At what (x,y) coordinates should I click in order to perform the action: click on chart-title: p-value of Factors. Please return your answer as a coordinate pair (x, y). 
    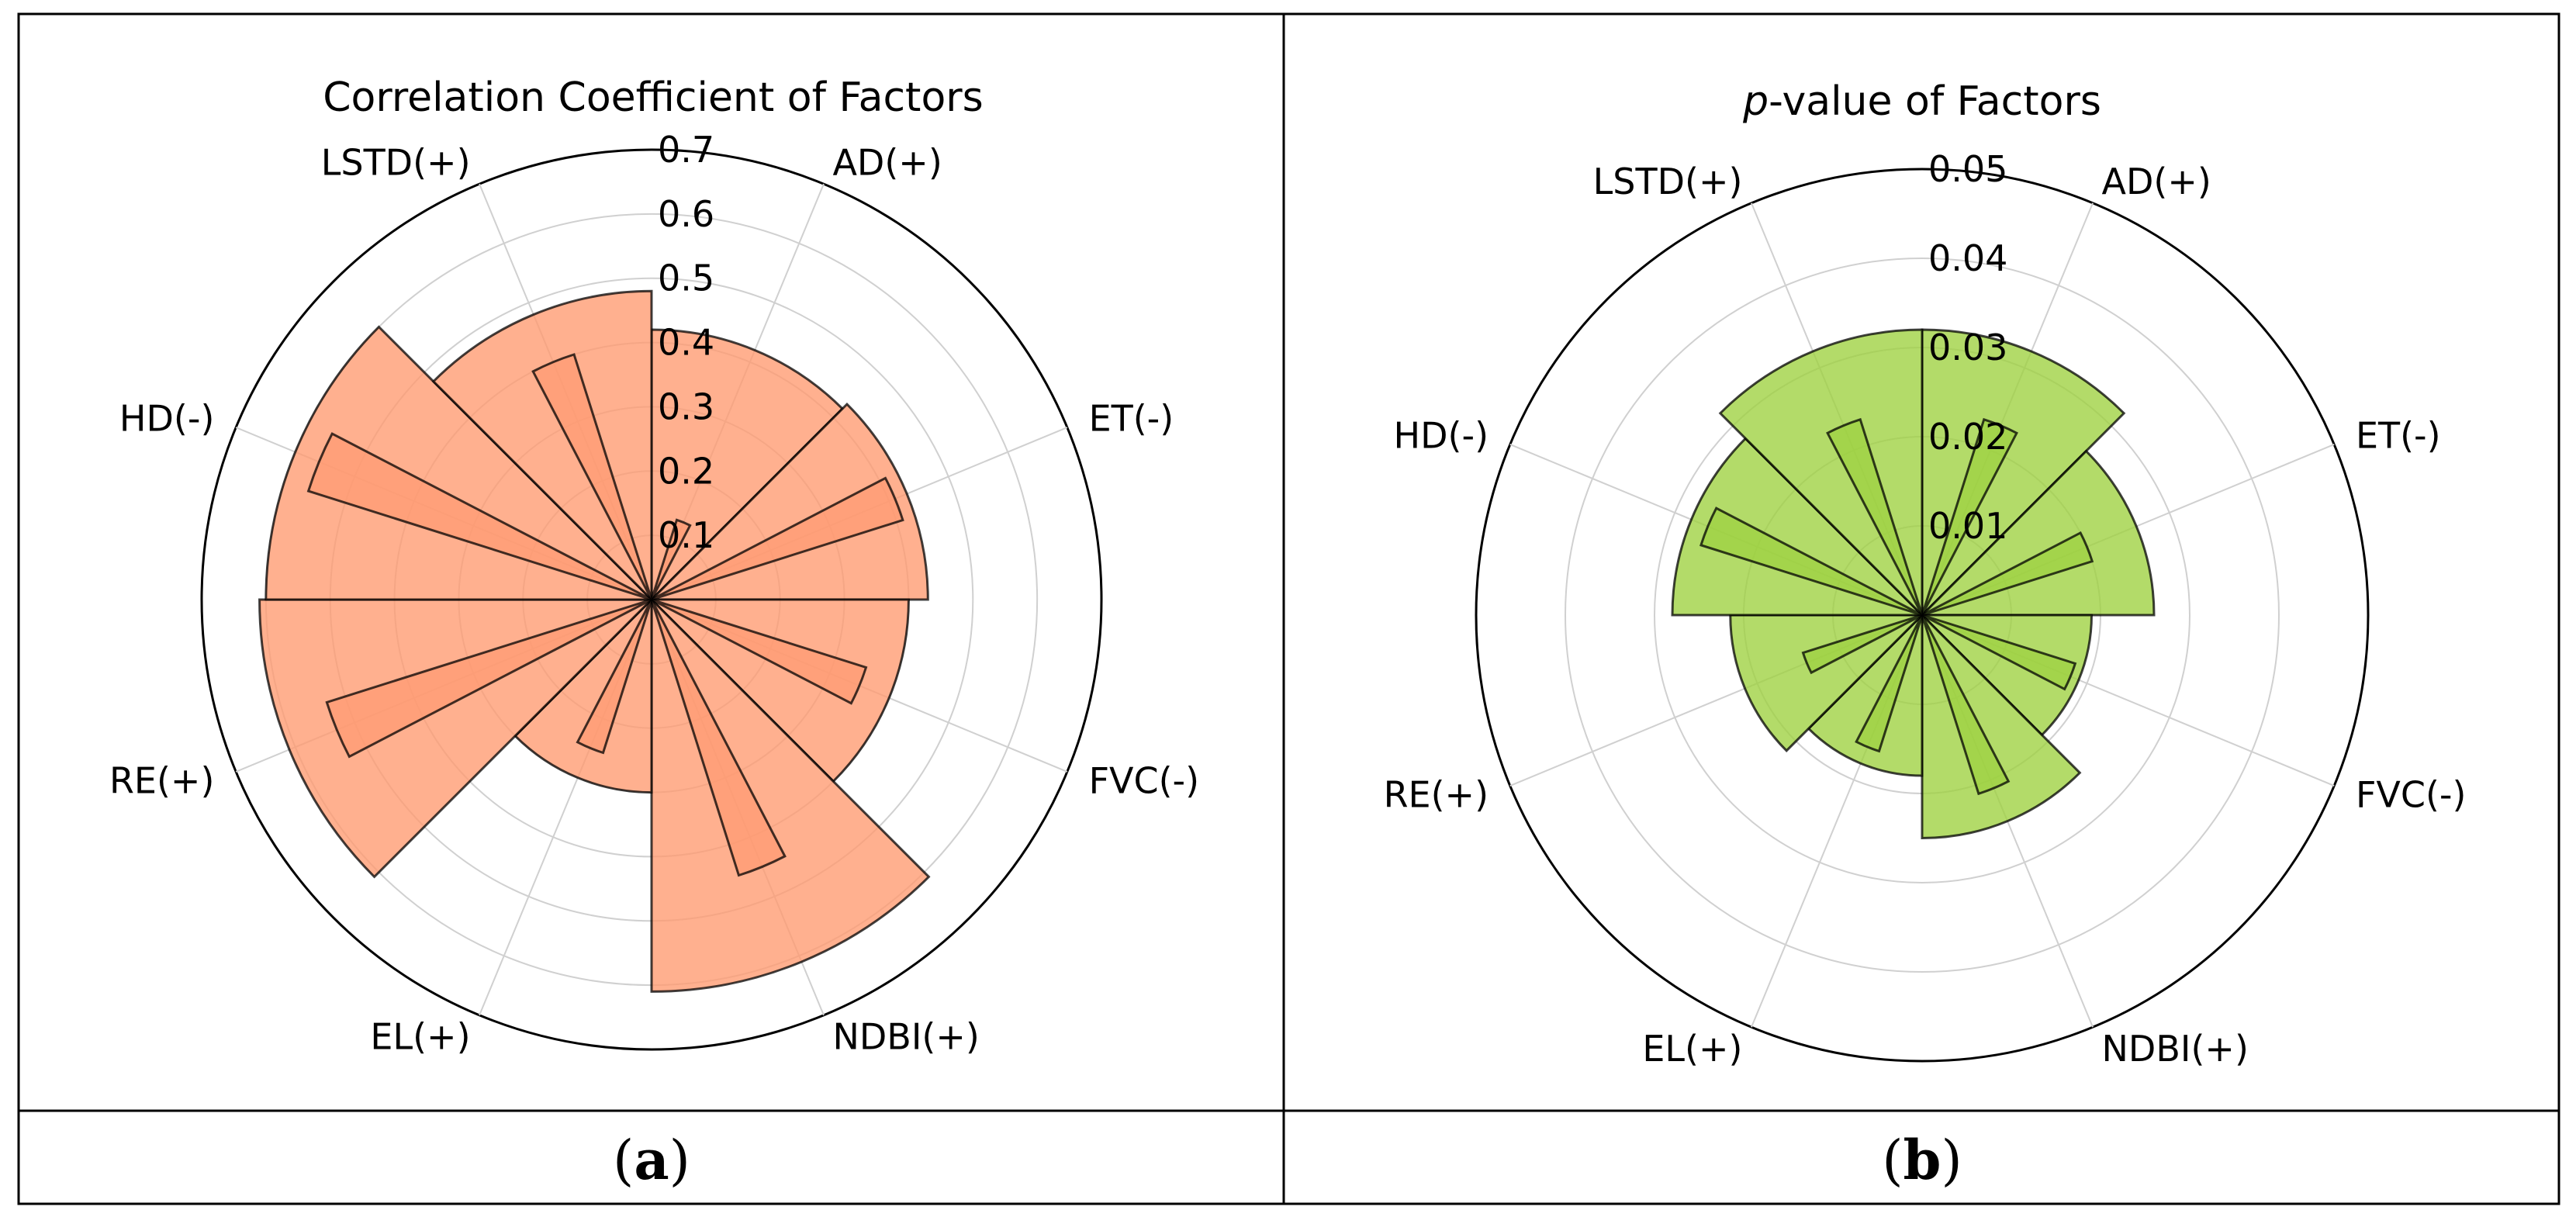
    Looking at the image, I should click on (1921, 101).